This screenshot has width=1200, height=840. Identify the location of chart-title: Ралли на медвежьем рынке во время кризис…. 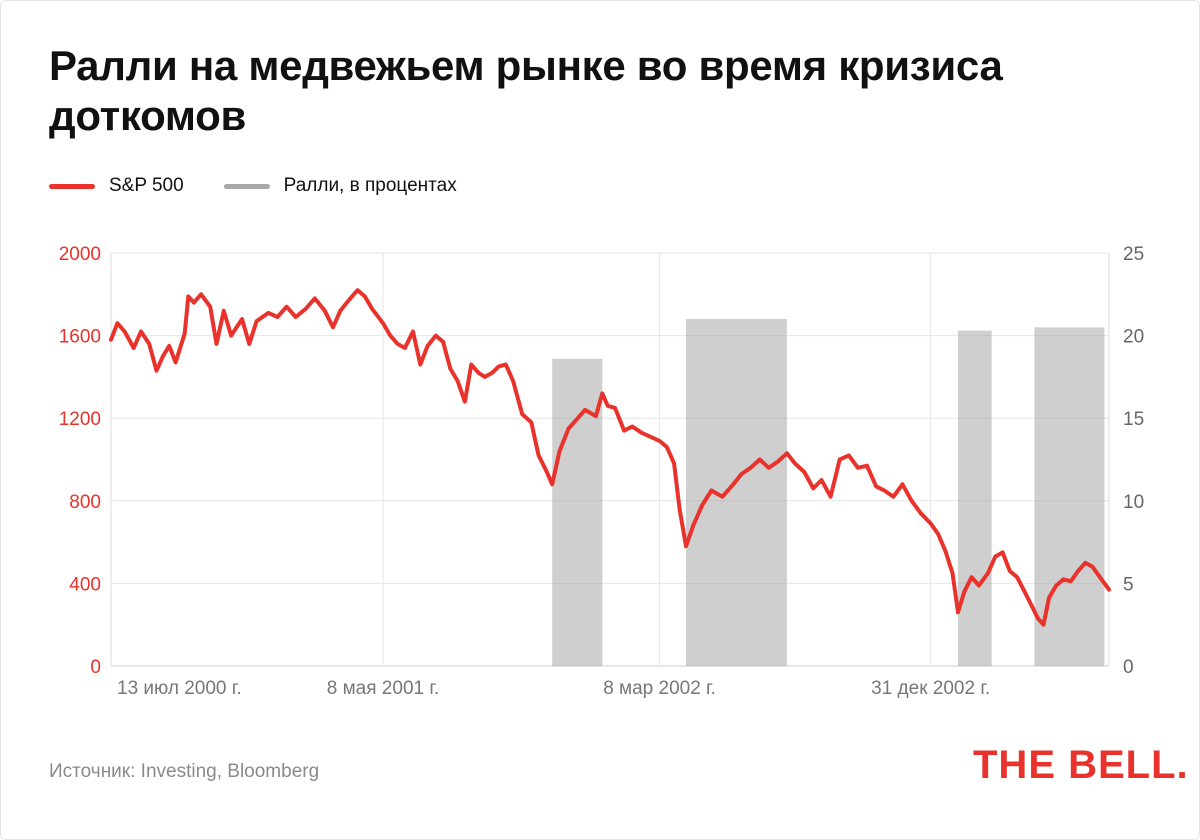
(526, 90).